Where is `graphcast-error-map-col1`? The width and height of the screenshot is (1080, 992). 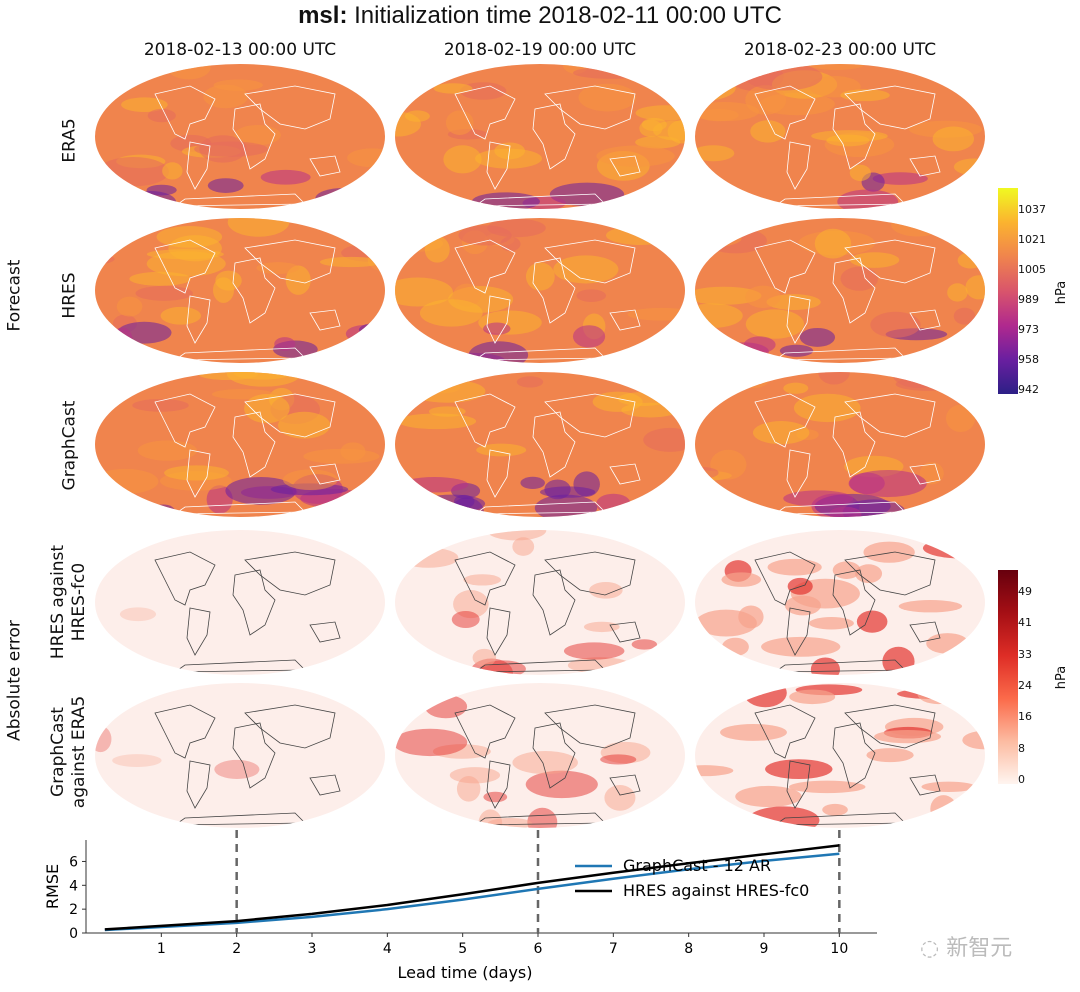 graphcast-error-map-col1 is located at coordinates (240, 755).